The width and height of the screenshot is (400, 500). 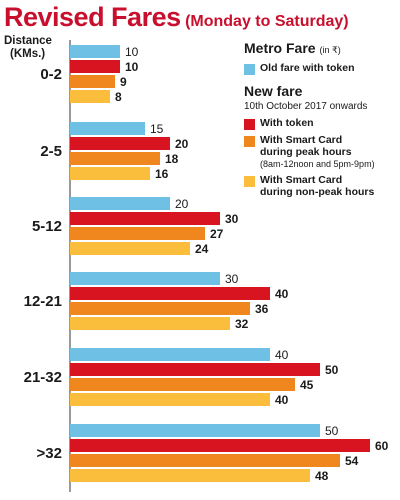 I want to click on category-label: 5-12, so click(x=47, y=226).